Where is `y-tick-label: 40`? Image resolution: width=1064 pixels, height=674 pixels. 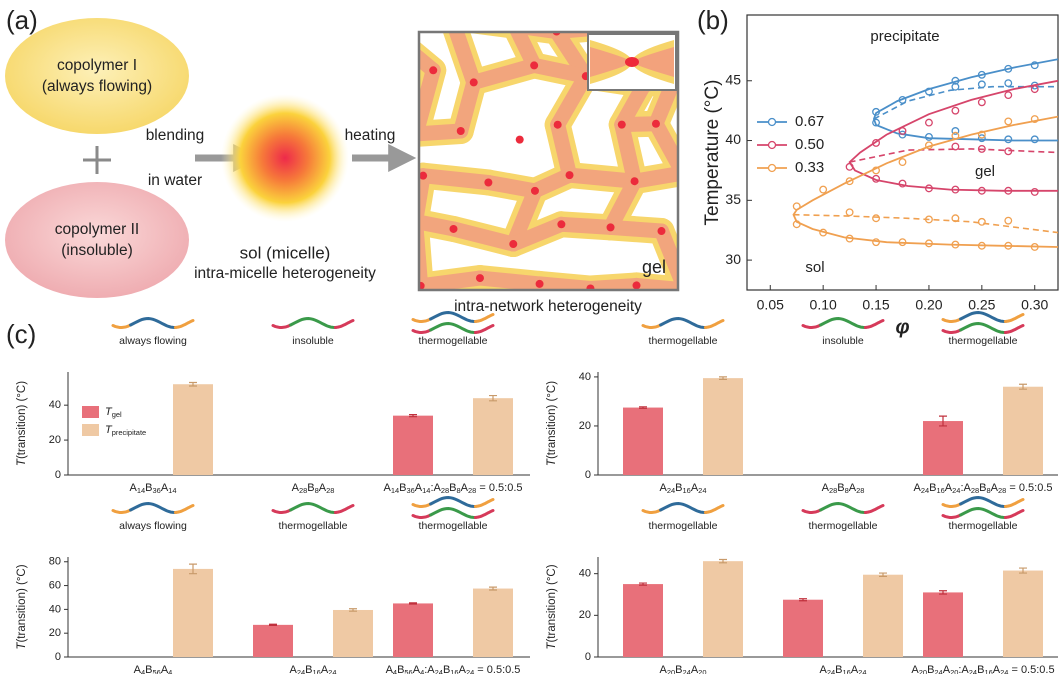 y-tick-label: 40 is located at coordinates (55, 405).